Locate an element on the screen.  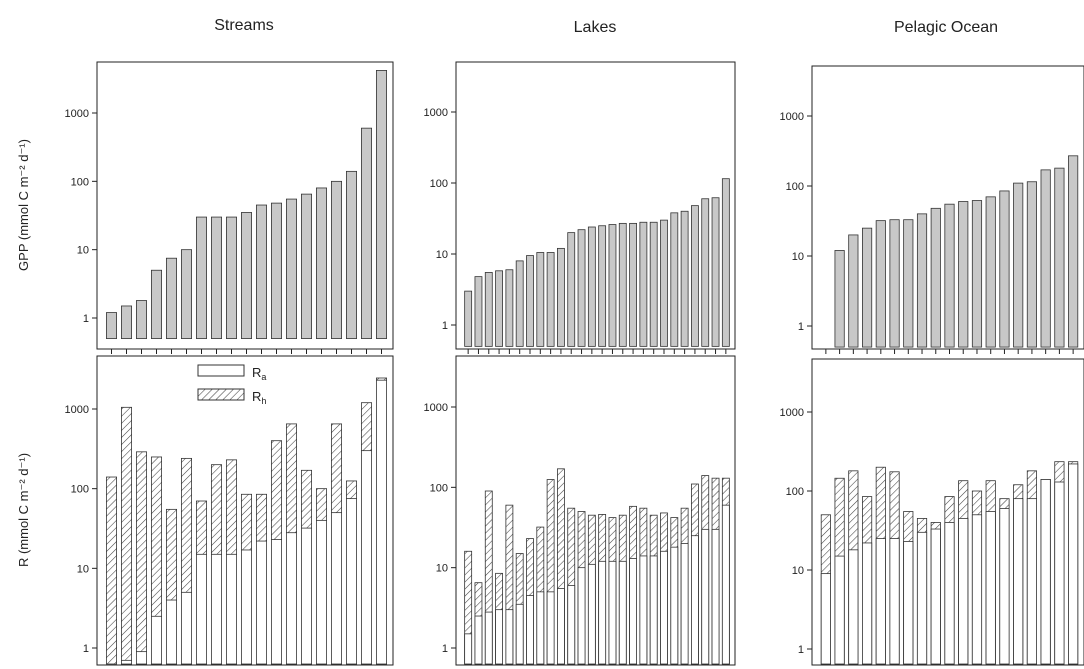
legend-swatch-ra is located at coordinates (221, 370).